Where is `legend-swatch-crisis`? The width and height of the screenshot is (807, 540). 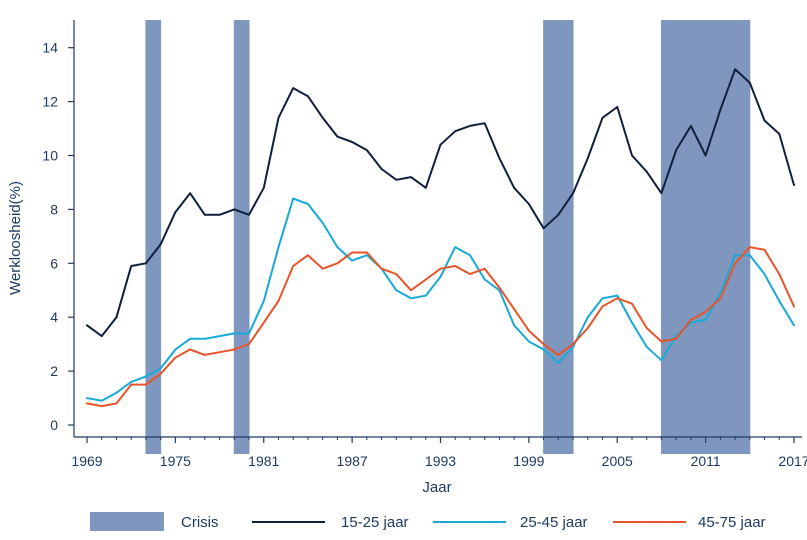 legend-swatch-crisis is located at coordinates (127, 521).